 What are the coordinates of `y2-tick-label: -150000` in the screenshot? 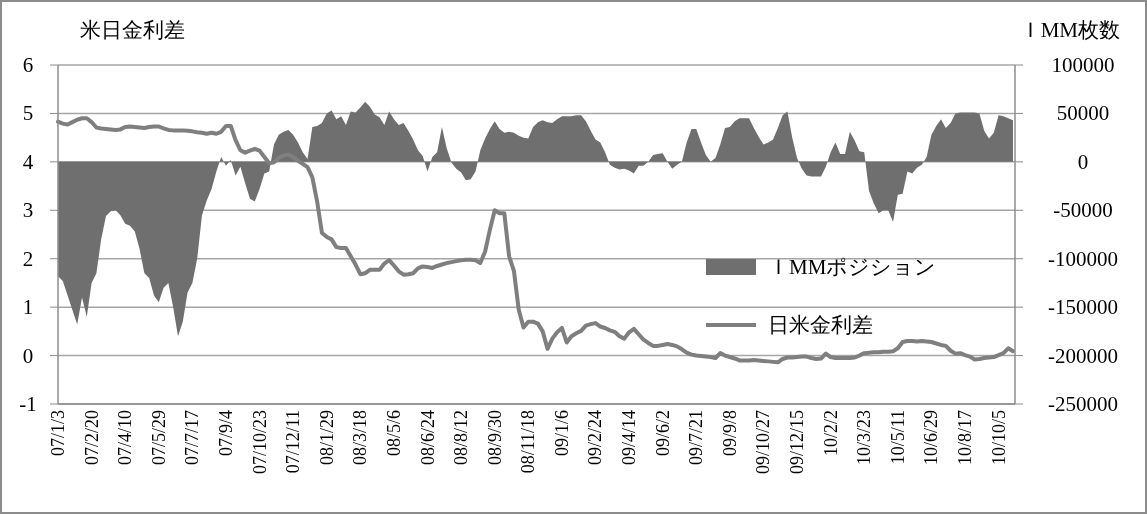 It's located at (1083, 307).